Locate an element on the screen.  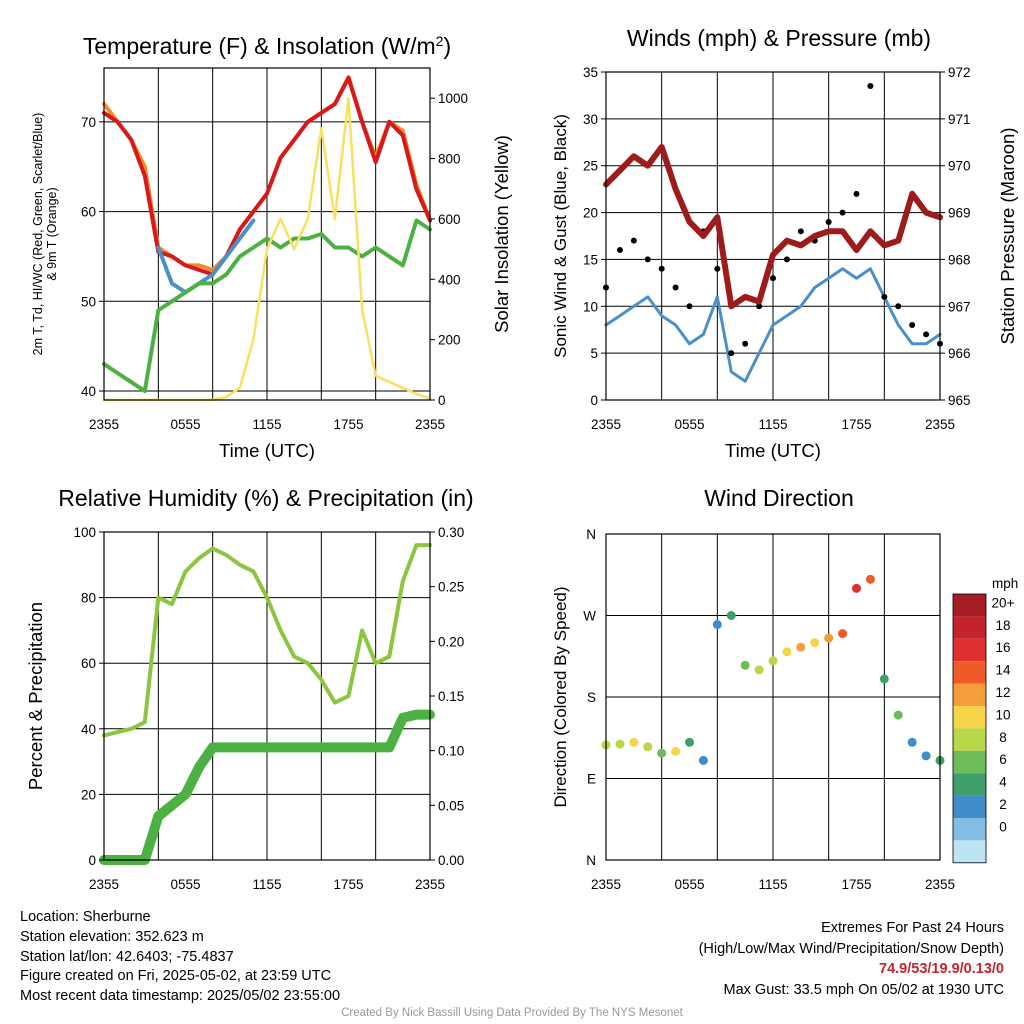
y-tick-label: 0 is located at coordinates (594, 400).